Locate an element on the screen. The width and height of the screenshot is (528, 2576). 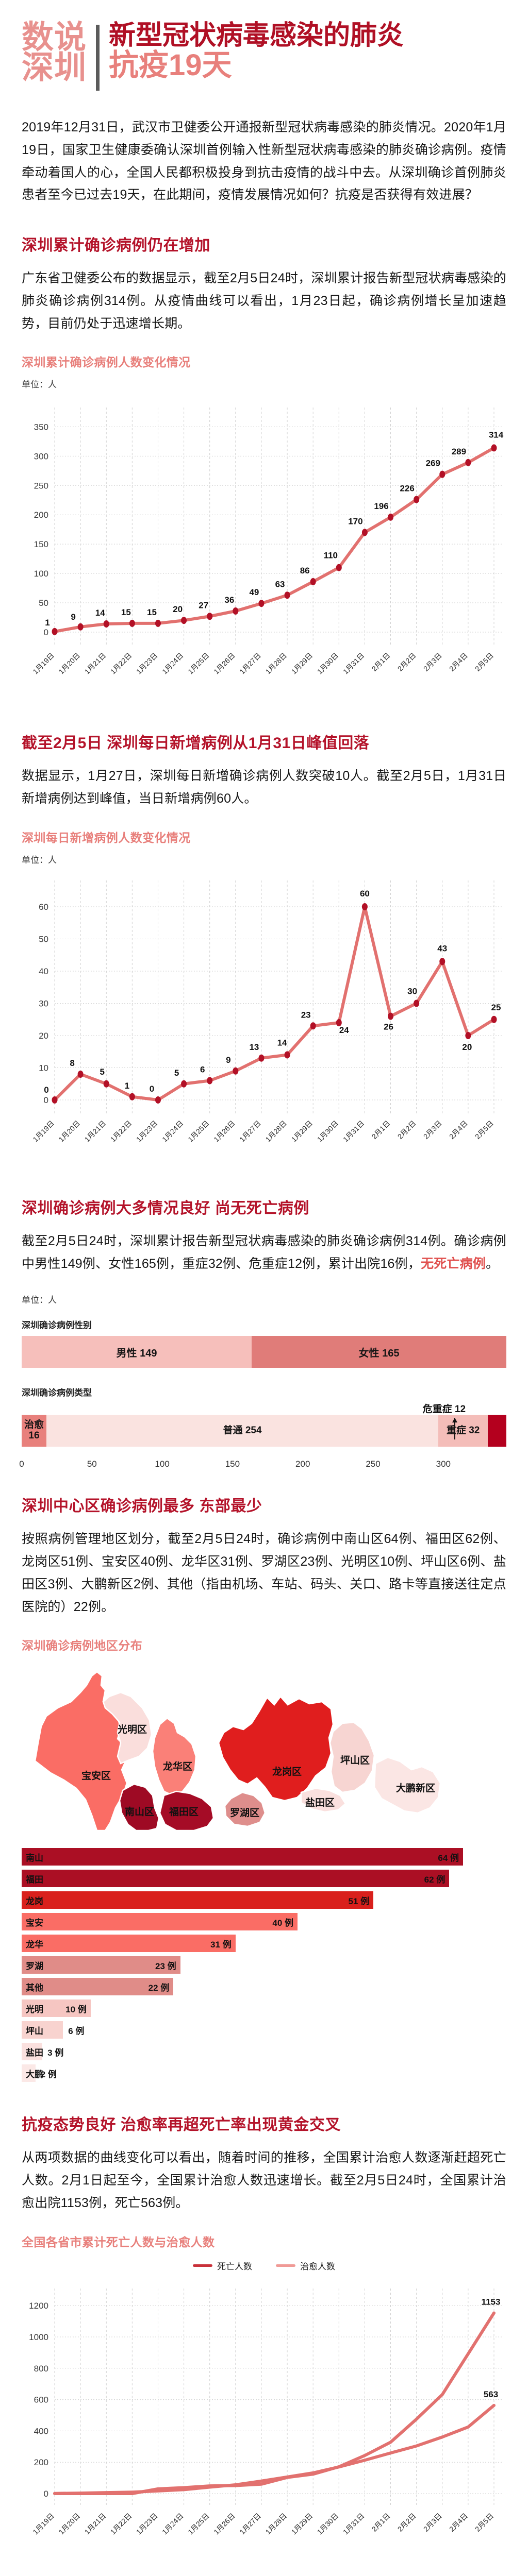
data-point-label: 15 is located at coordinates (126, 612).